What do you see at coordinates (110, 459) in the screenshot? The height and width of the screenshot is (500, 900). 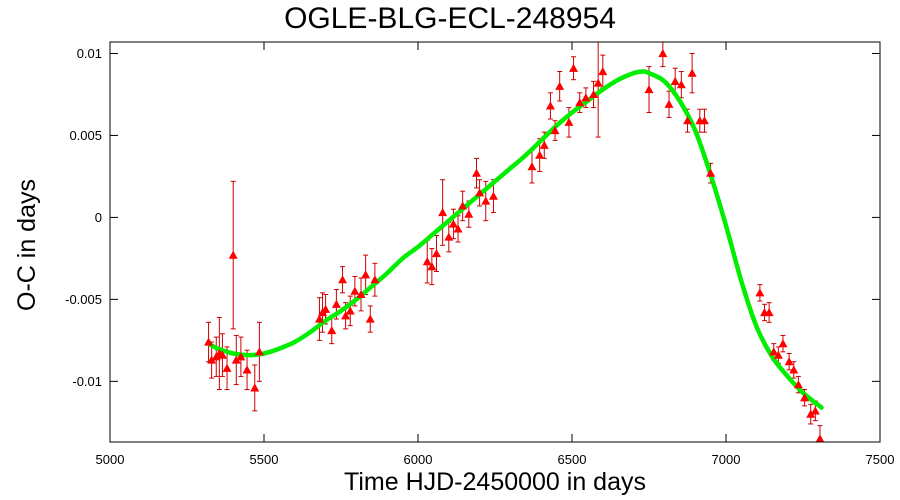 I see `x-tick-label: 5000` at bounding box center [110, 459].